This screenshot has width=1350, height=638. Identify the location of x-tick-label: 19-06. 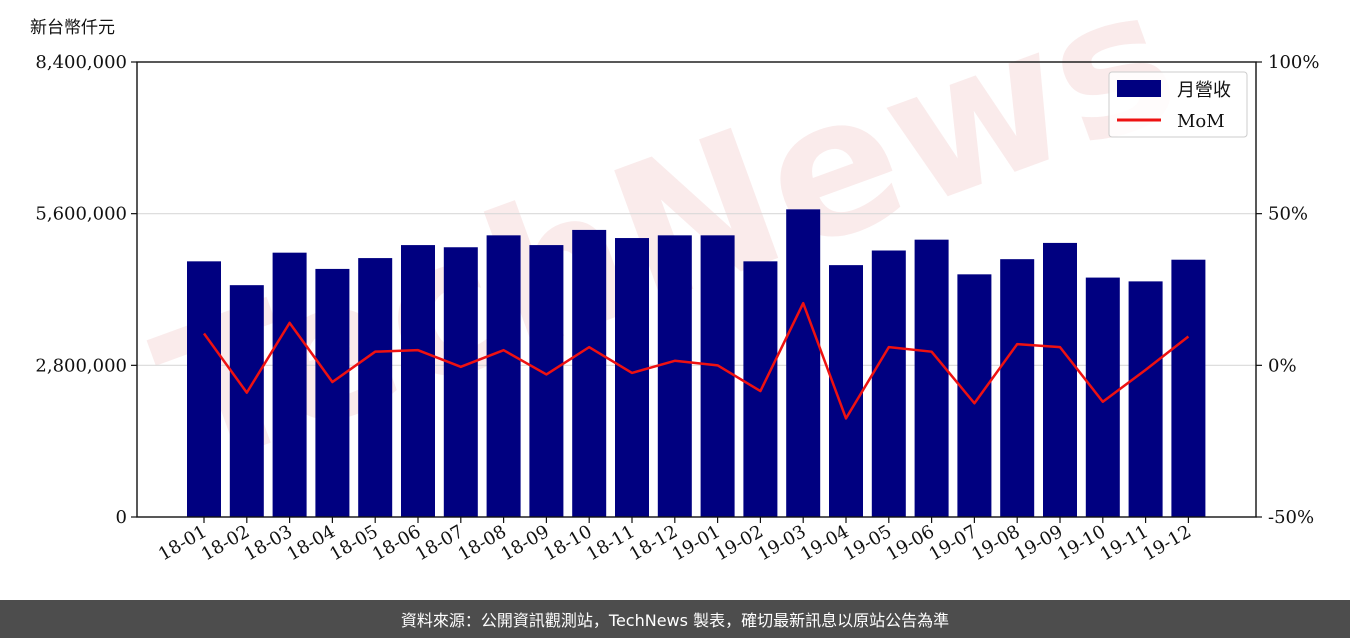
(910, 543).